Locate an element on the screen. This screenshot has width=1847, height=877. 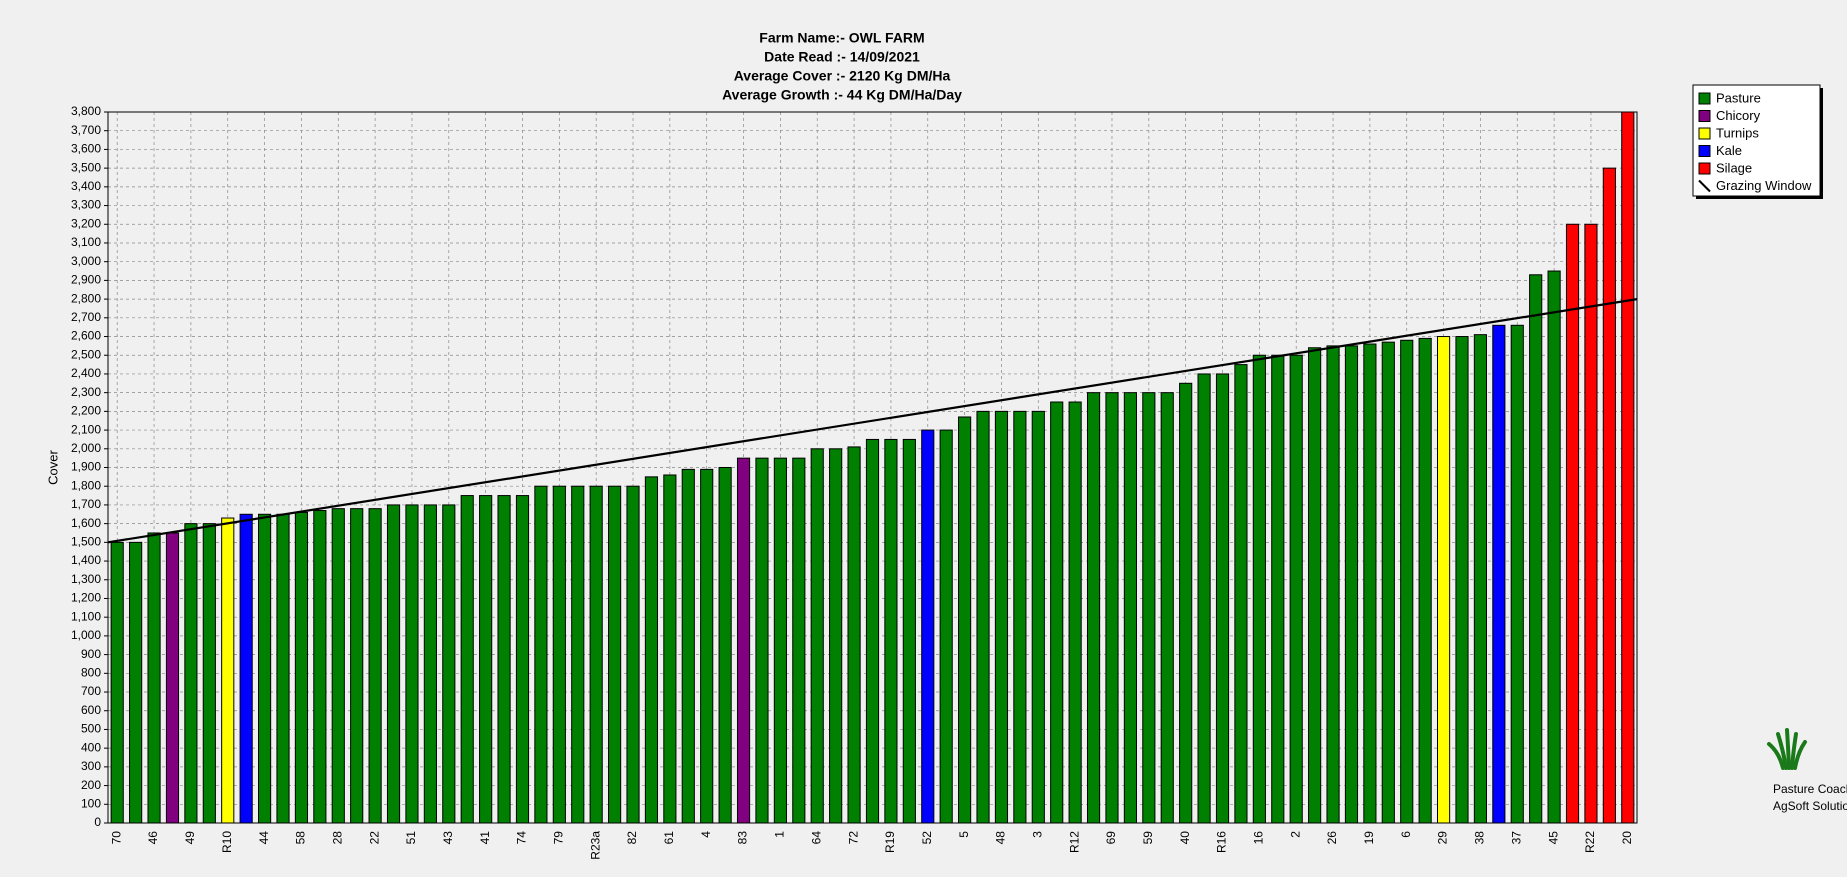
y-tick-label: 1,200 is located at coordinates (86, 598).